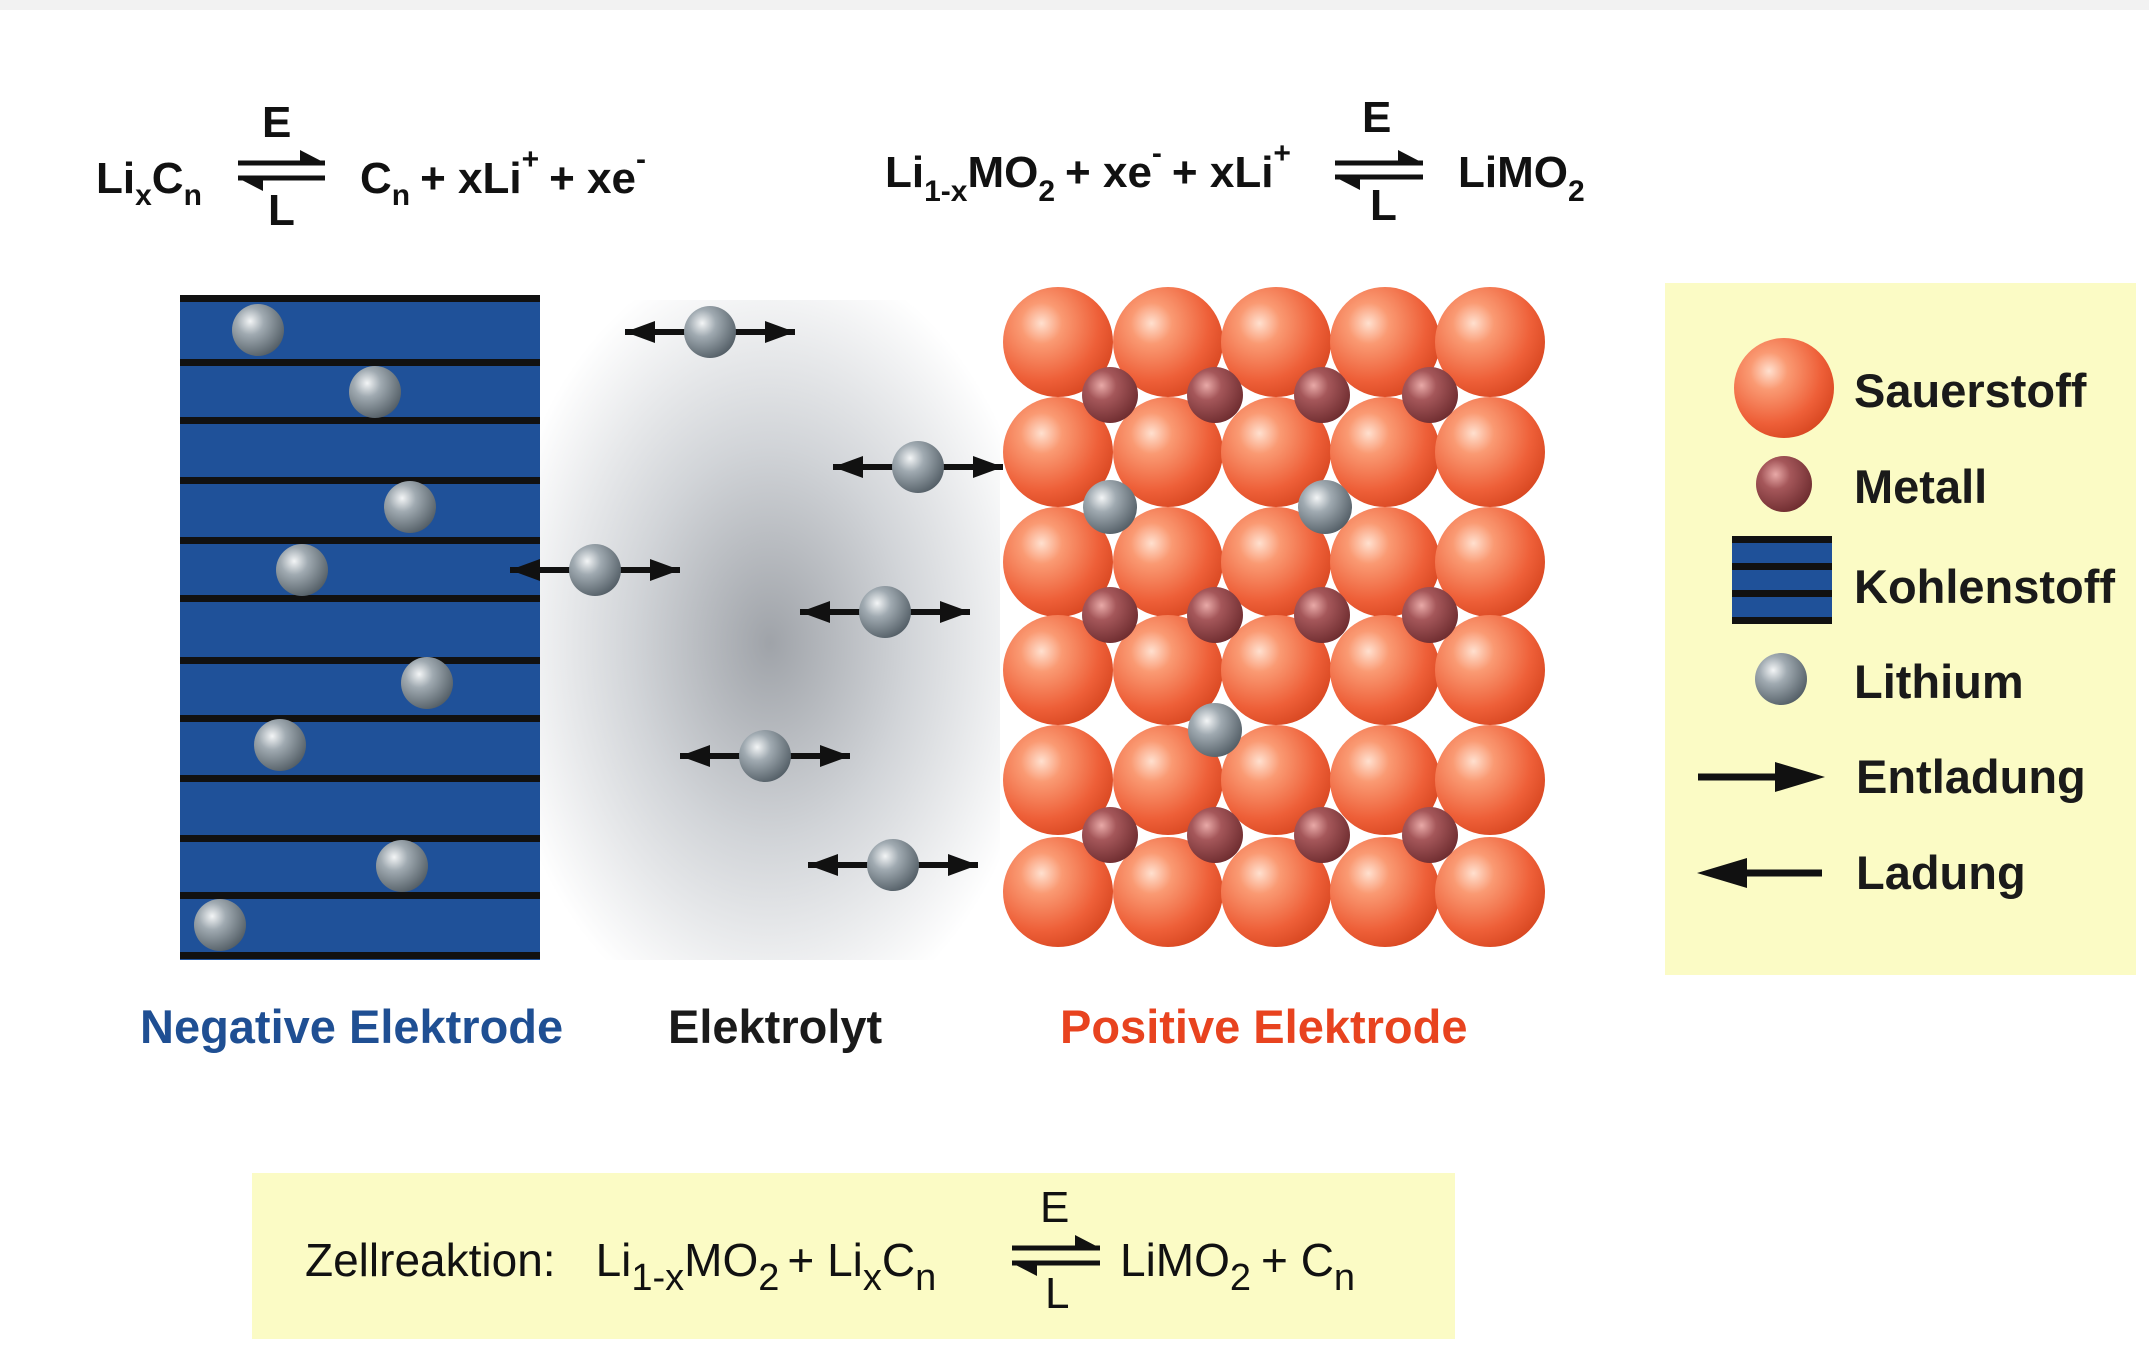  Describe the element at coordinates (775, 1026) in the screenshot. I see `electrolyte-label: Elektrolyt` at that location.